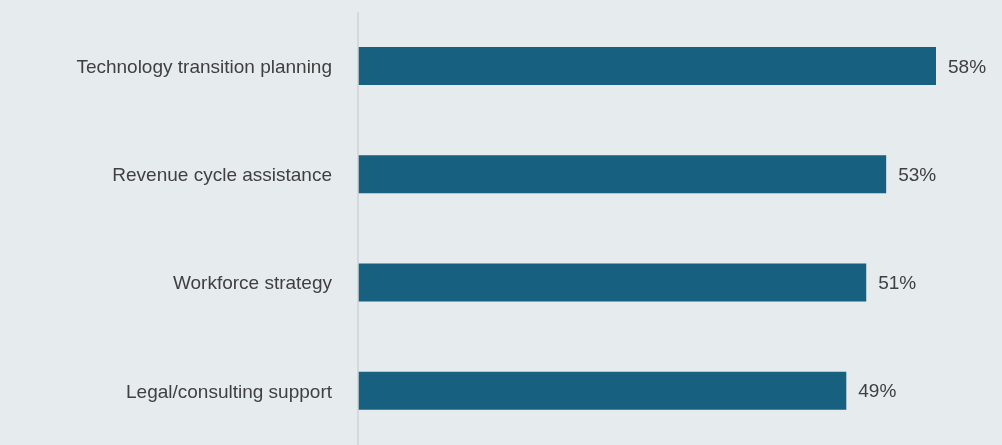 This screenshot has height=445, width=1002. I want to click on y-tick-label: Legal/consulting support, so click(229, 391).